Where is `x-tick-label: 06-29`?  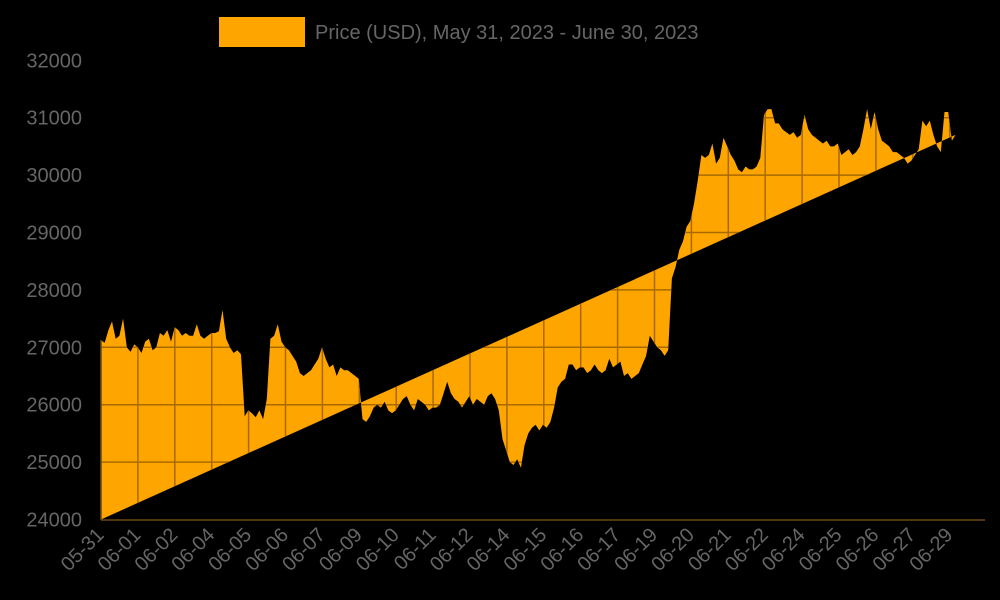
x-tick-label: 06-29 is located at coordinates (932, 550).